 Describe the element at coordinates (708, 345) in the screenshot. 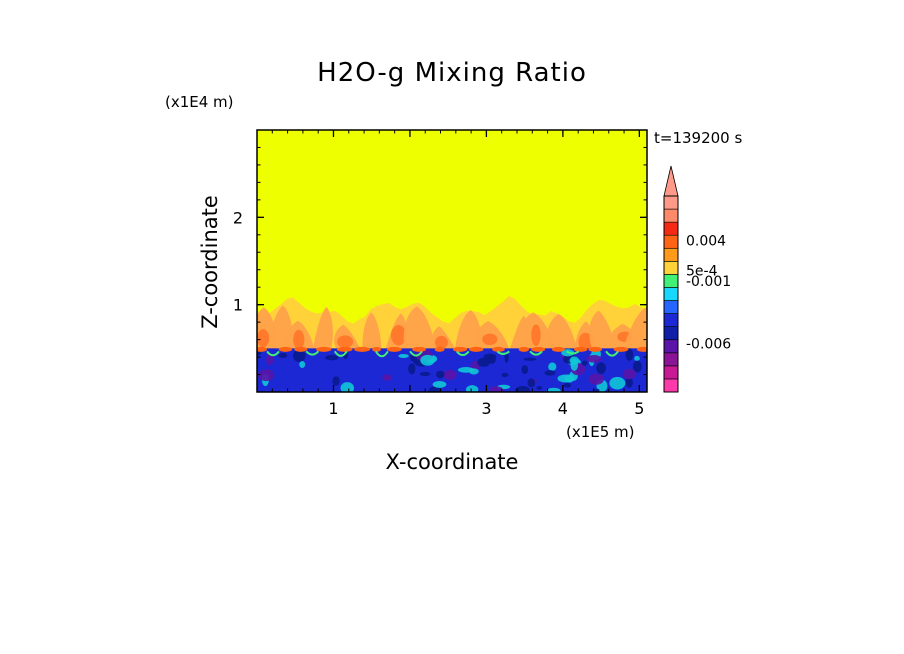

I see `colorbar-label: -0.006` at that location.